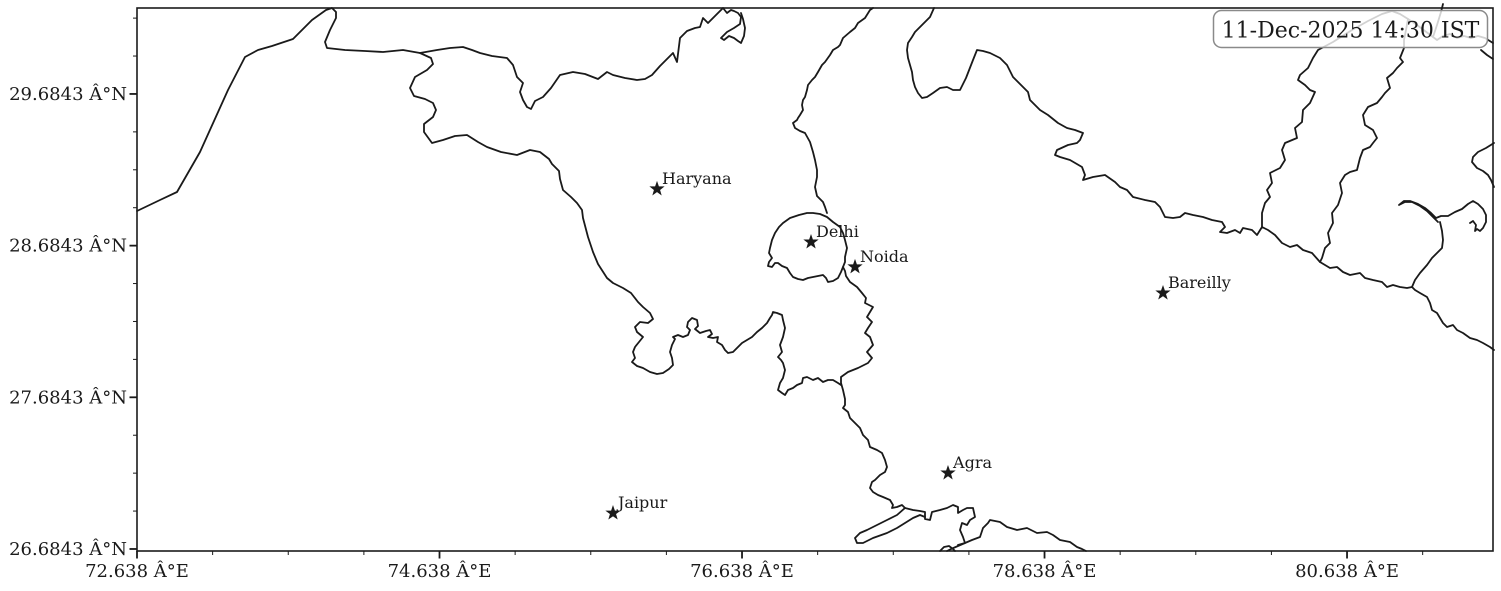  I want to click on boundary-yamuna-river-lower, so click(908, 409).